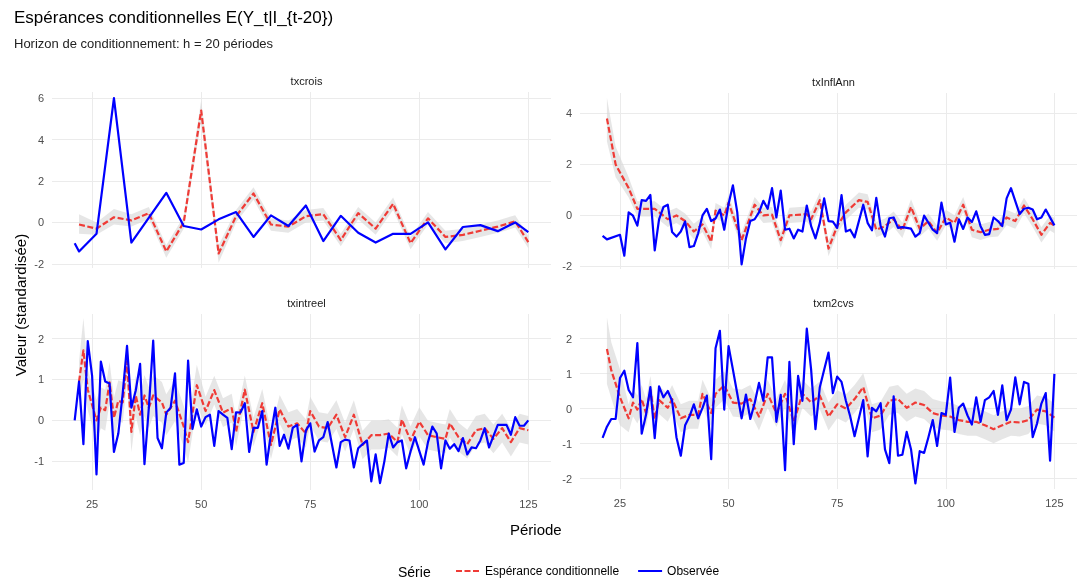 The width and height of the screenshot is (1078, 584). Describe the element at coordinates (174, 18) in the screenshot. I see `text: Espérances conditionnelles E(Y_t|I_{t-20})` at that location.